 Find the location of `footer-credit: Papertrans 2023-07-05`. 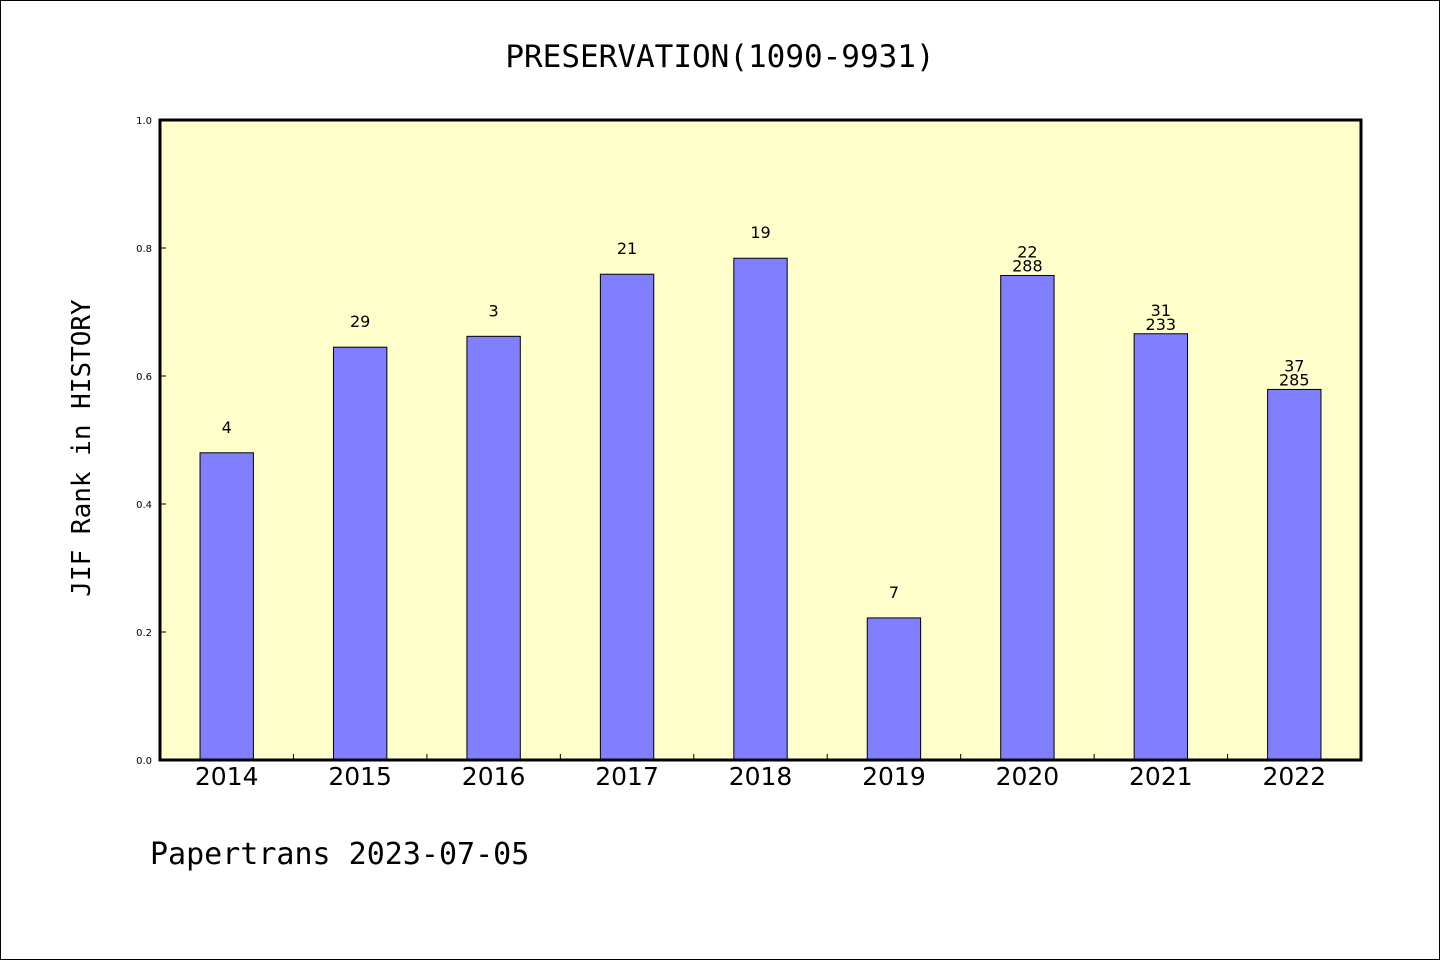

footer-credit: Papertrans 2023-07-05 is located at coordinates (339, 854).